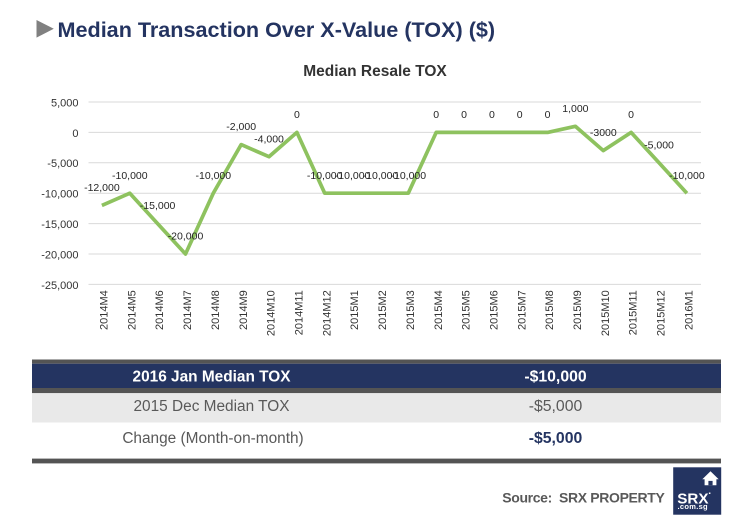 This screenshot has height=519, width=744. I want to click on svg-text: SRX, so click(692, 499).